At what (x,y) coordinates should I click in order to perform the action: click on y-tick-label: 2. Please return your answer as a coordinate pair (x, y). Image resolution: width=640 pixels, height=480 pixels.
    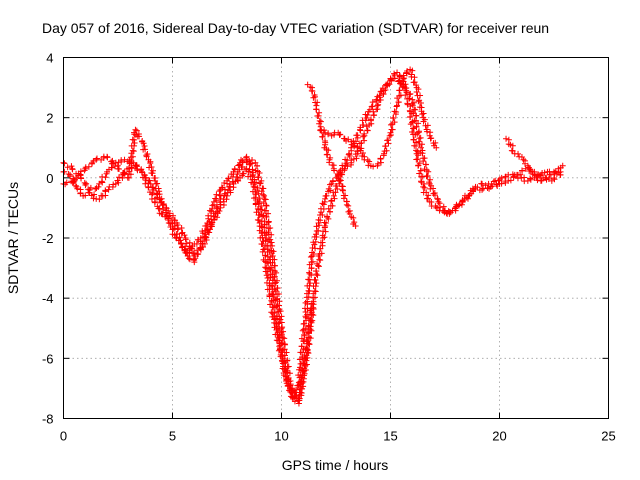
    Looking at the image, I should click on (49, 118).